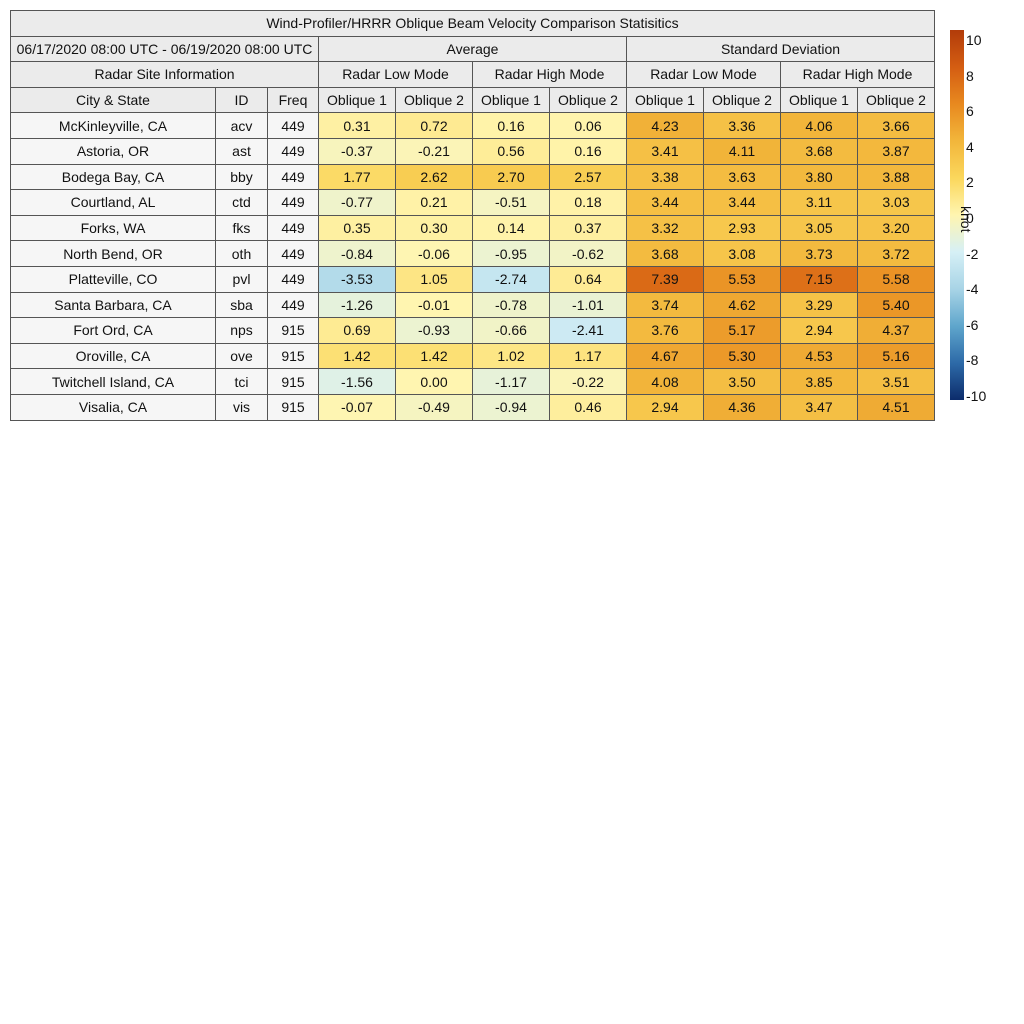  I want to click on cell-average-value: -0.01, so click(434, 305).